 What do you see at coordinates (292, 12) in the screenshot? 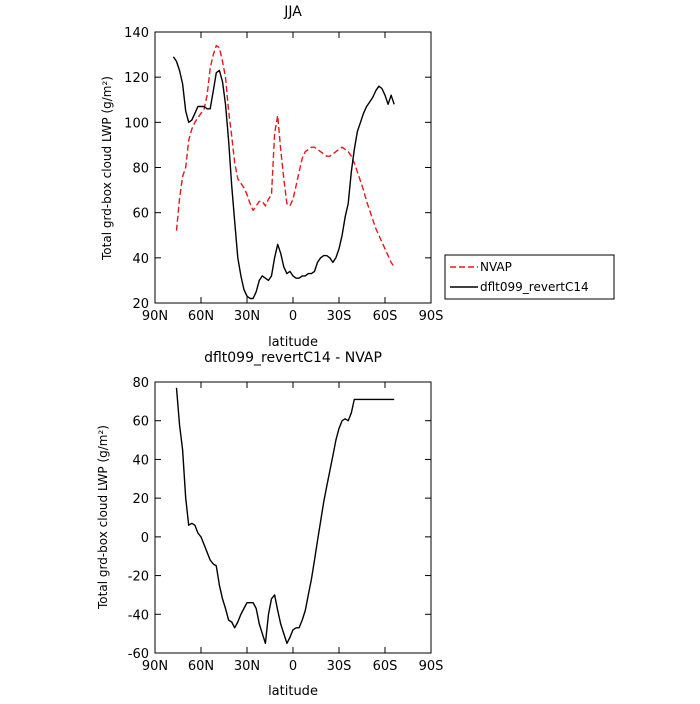
I see `top-chart-title: JJA` at bounding box center [292, 12].